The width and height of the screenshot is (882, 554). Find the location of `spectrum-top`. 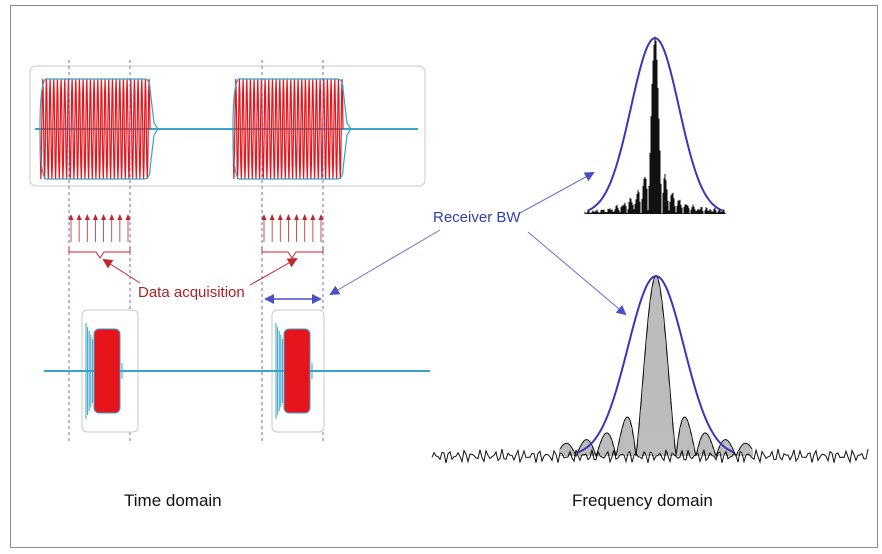

spectrum-top is located at coordinates (655, 126).